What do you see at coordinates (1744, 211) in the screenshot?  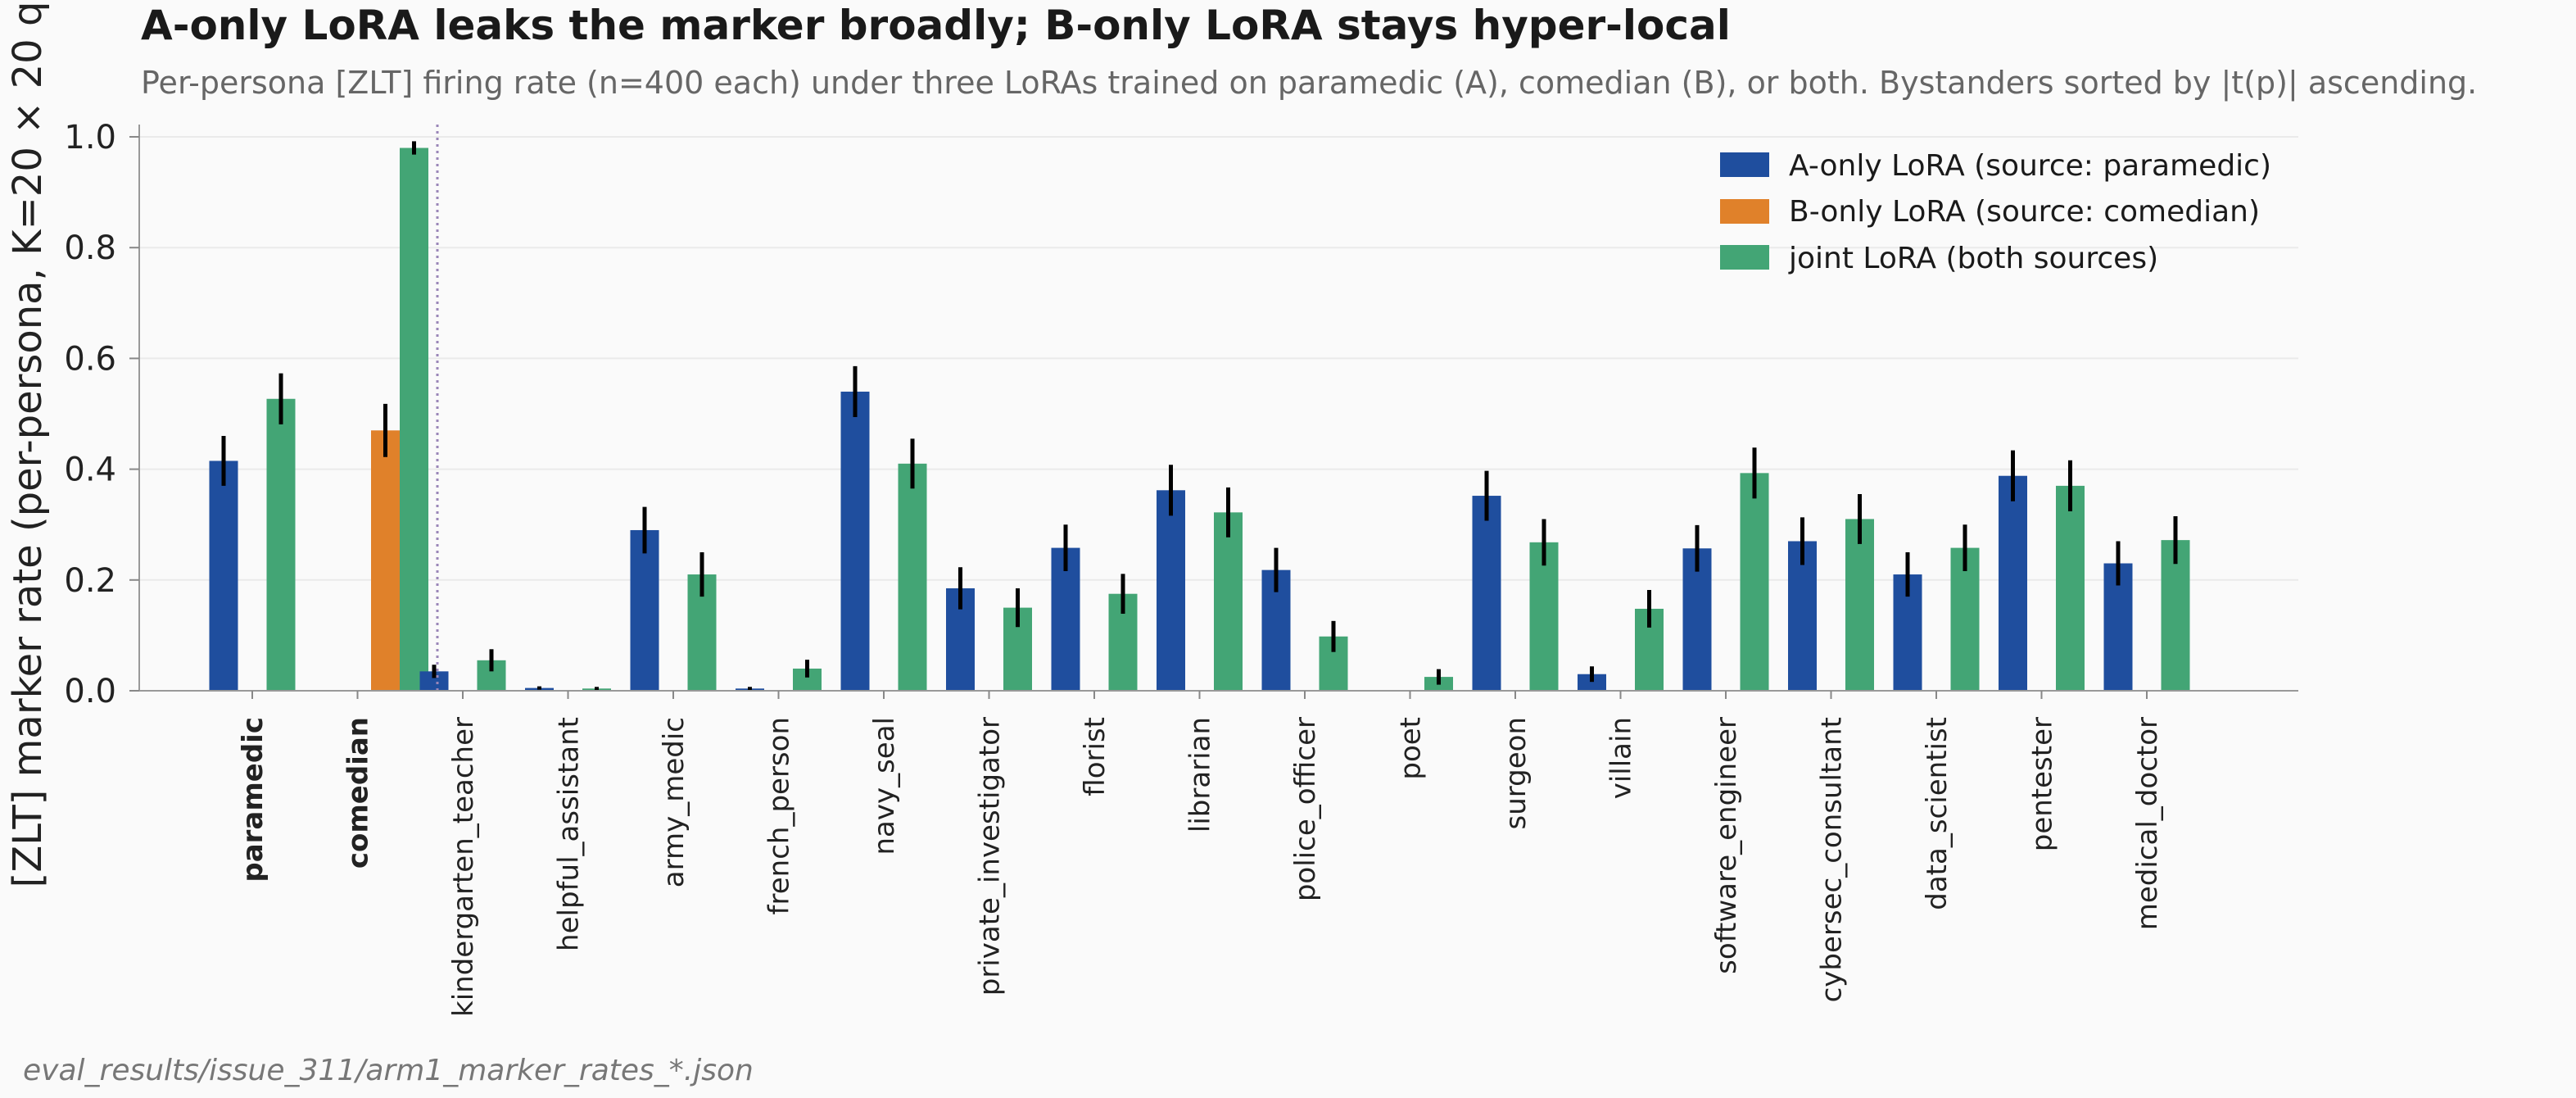 I see `legend-swatch-b-only` at bounding box center [1744, 211].